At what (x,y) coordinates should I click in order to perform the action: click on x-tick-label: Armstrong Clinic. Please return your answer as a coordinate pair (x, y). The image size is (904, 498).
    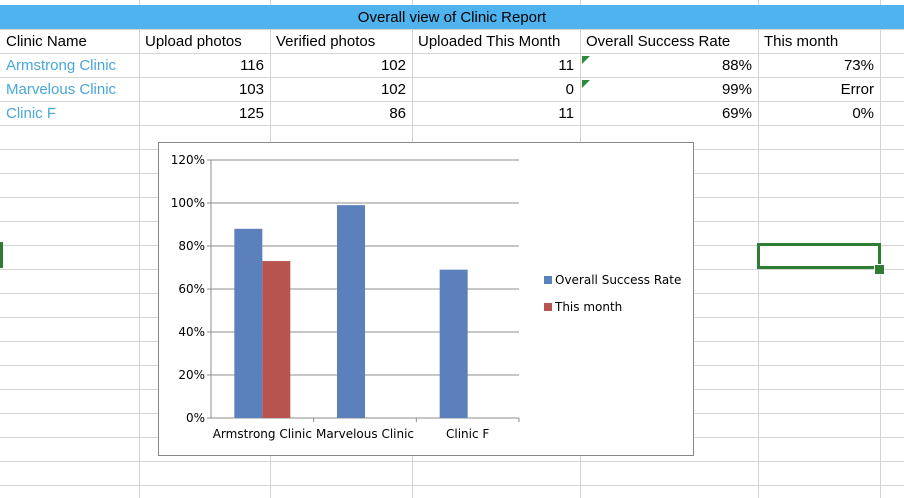
    Looking at the image, I should click on (262, 434).